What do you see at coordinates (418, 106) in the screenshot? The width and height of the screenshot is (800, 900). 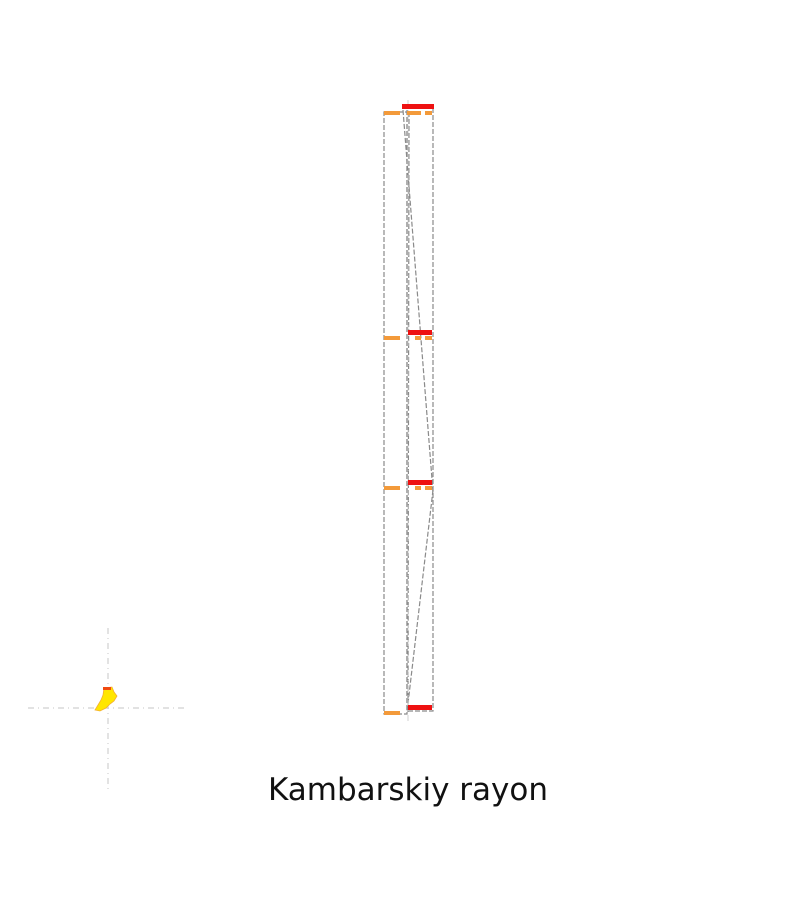 I see `red-marker-top` at bounding box center [418, 106].